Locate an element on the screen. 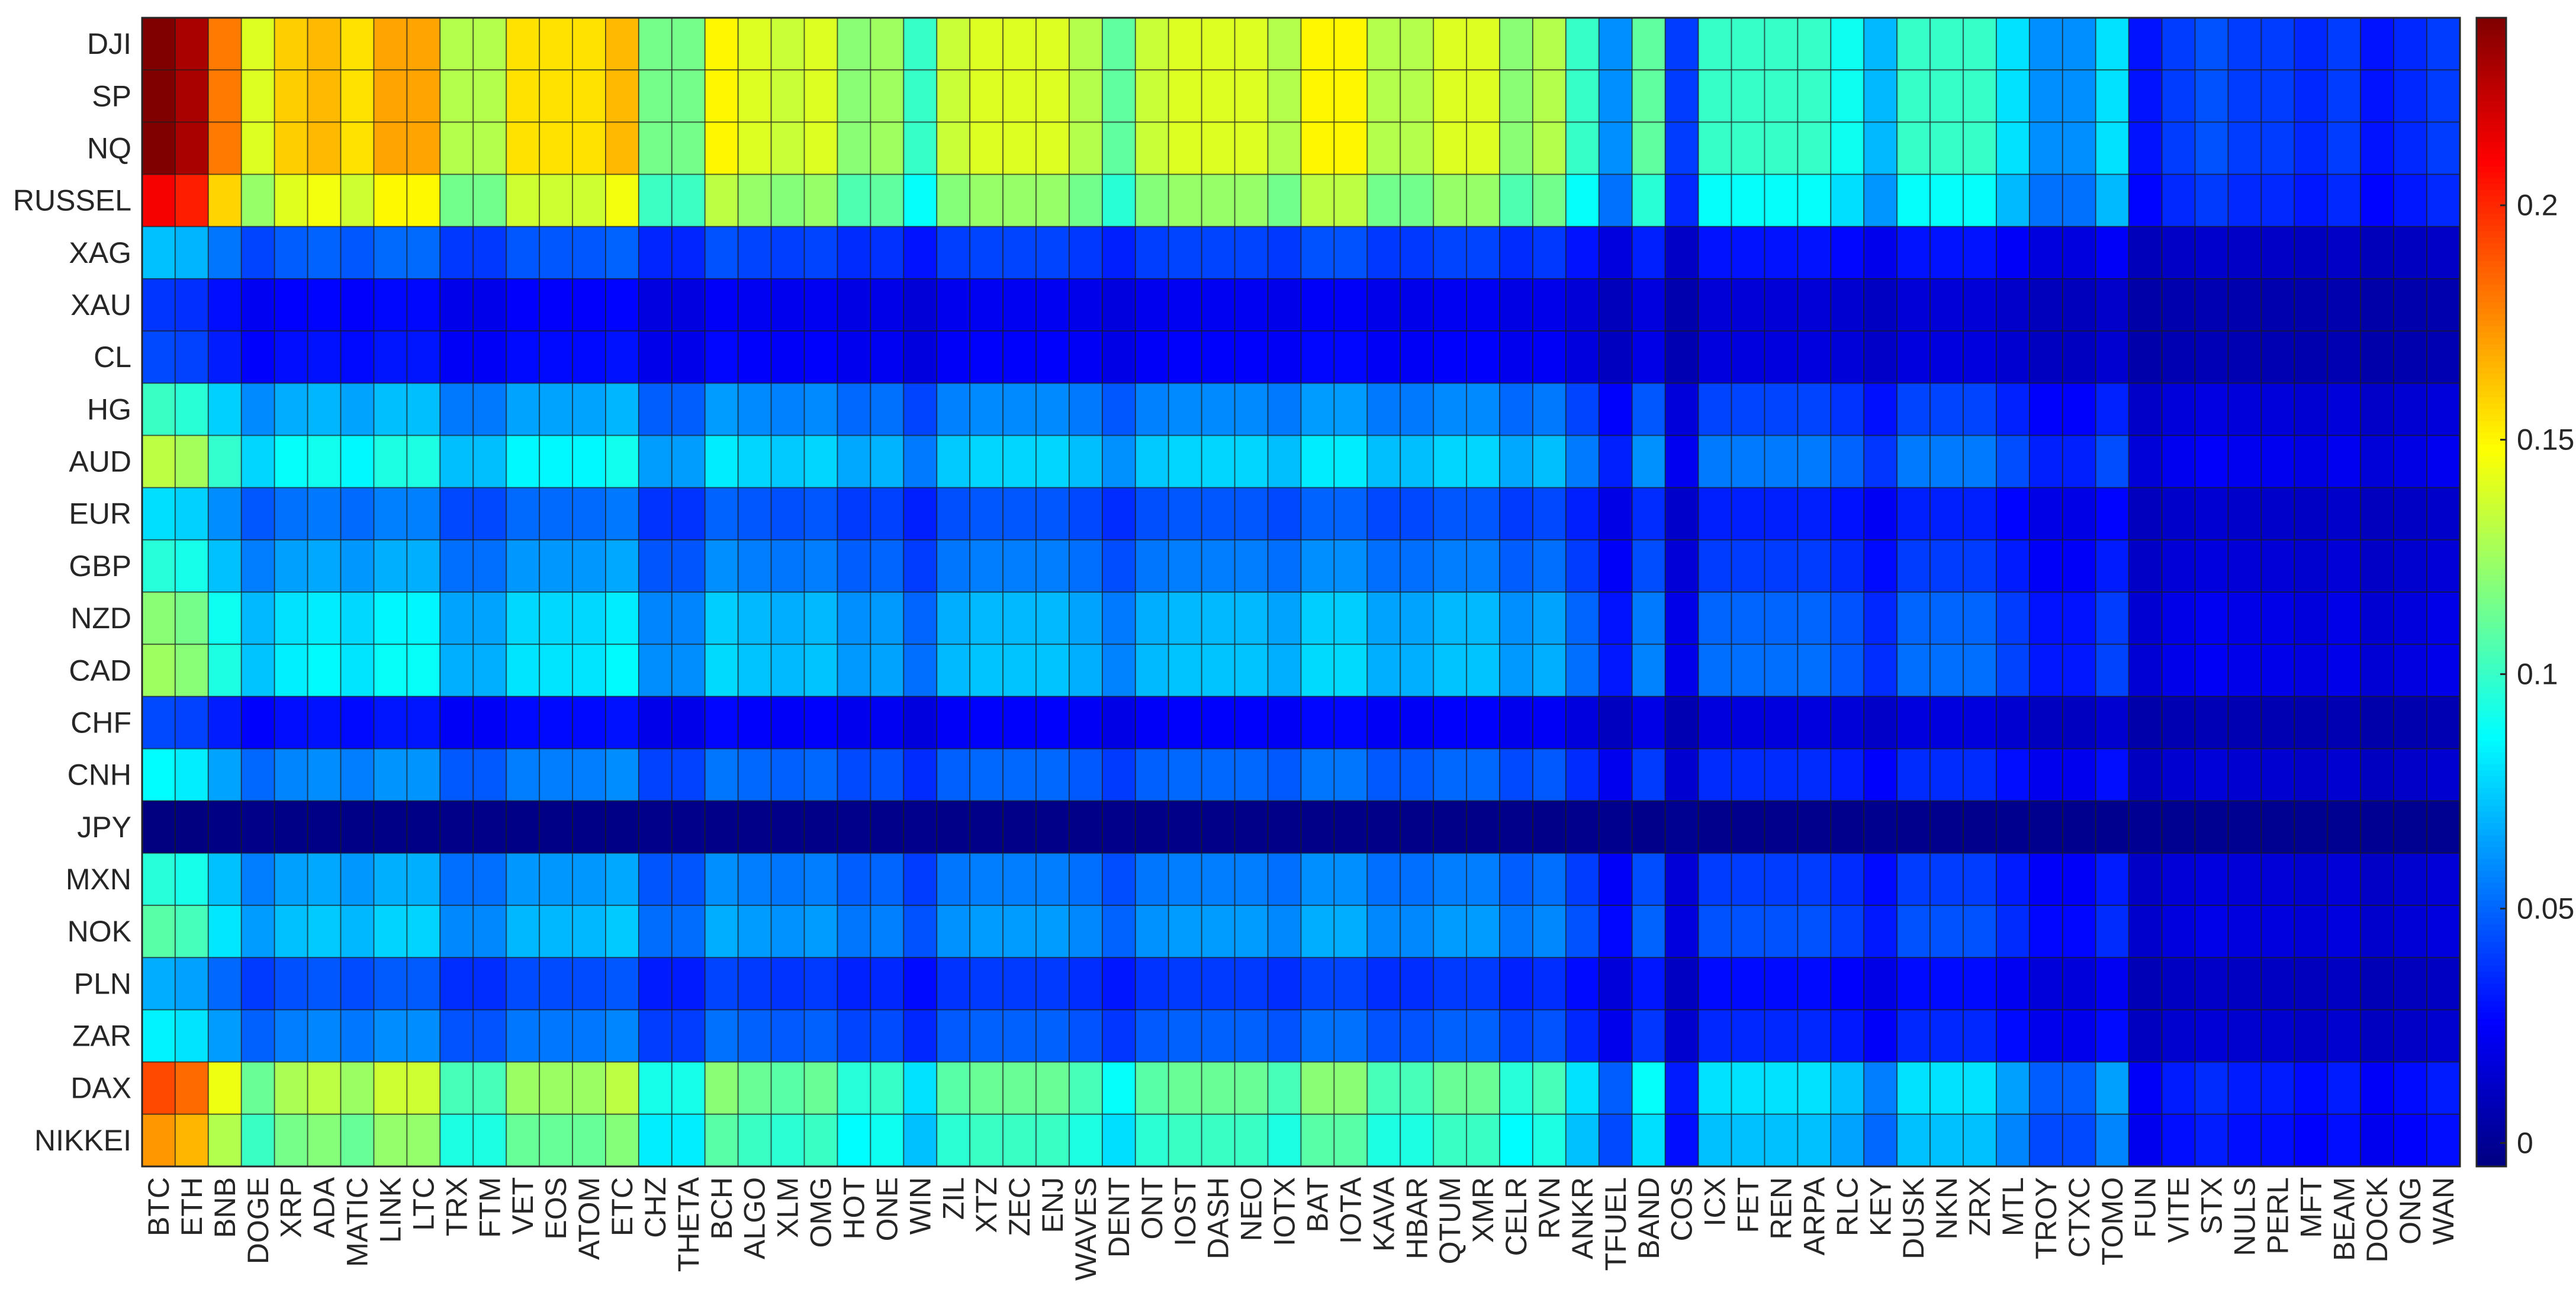 This screenshot has height=1305, width=2576. heatmap-cell-CAD-STX is located at coordinates (2211, 671).